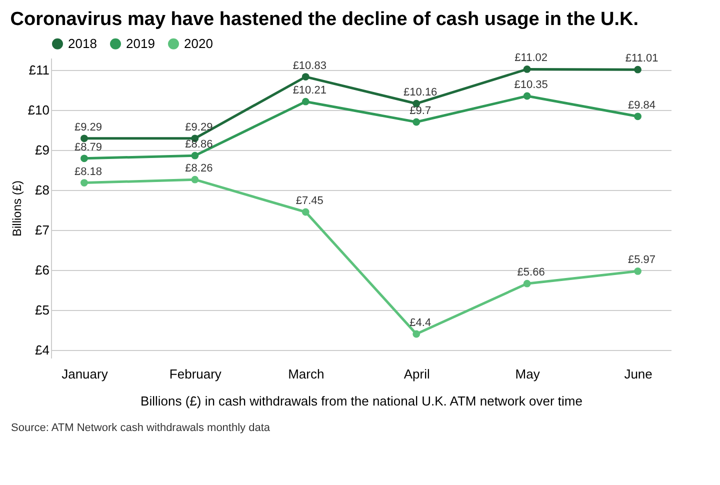 Image resolution: width=720 pixels, height=485 pixels. What do you see at coordinates (421, 111) in the screenshot?
I see `data-label: £9.7` at bounding box center [421, 111].